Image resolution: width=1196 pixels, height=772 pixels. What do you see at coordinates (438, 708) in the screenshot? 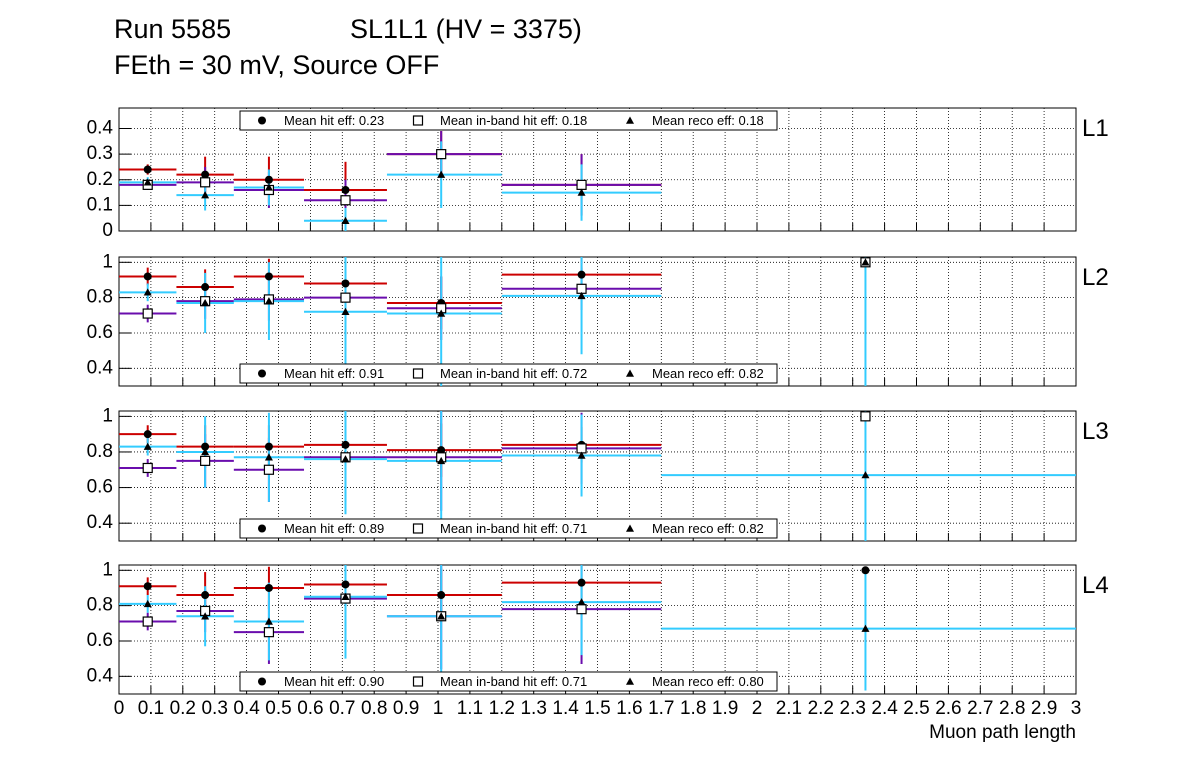
I see `x-tick-label: 1` at bounding box center [438, 708].